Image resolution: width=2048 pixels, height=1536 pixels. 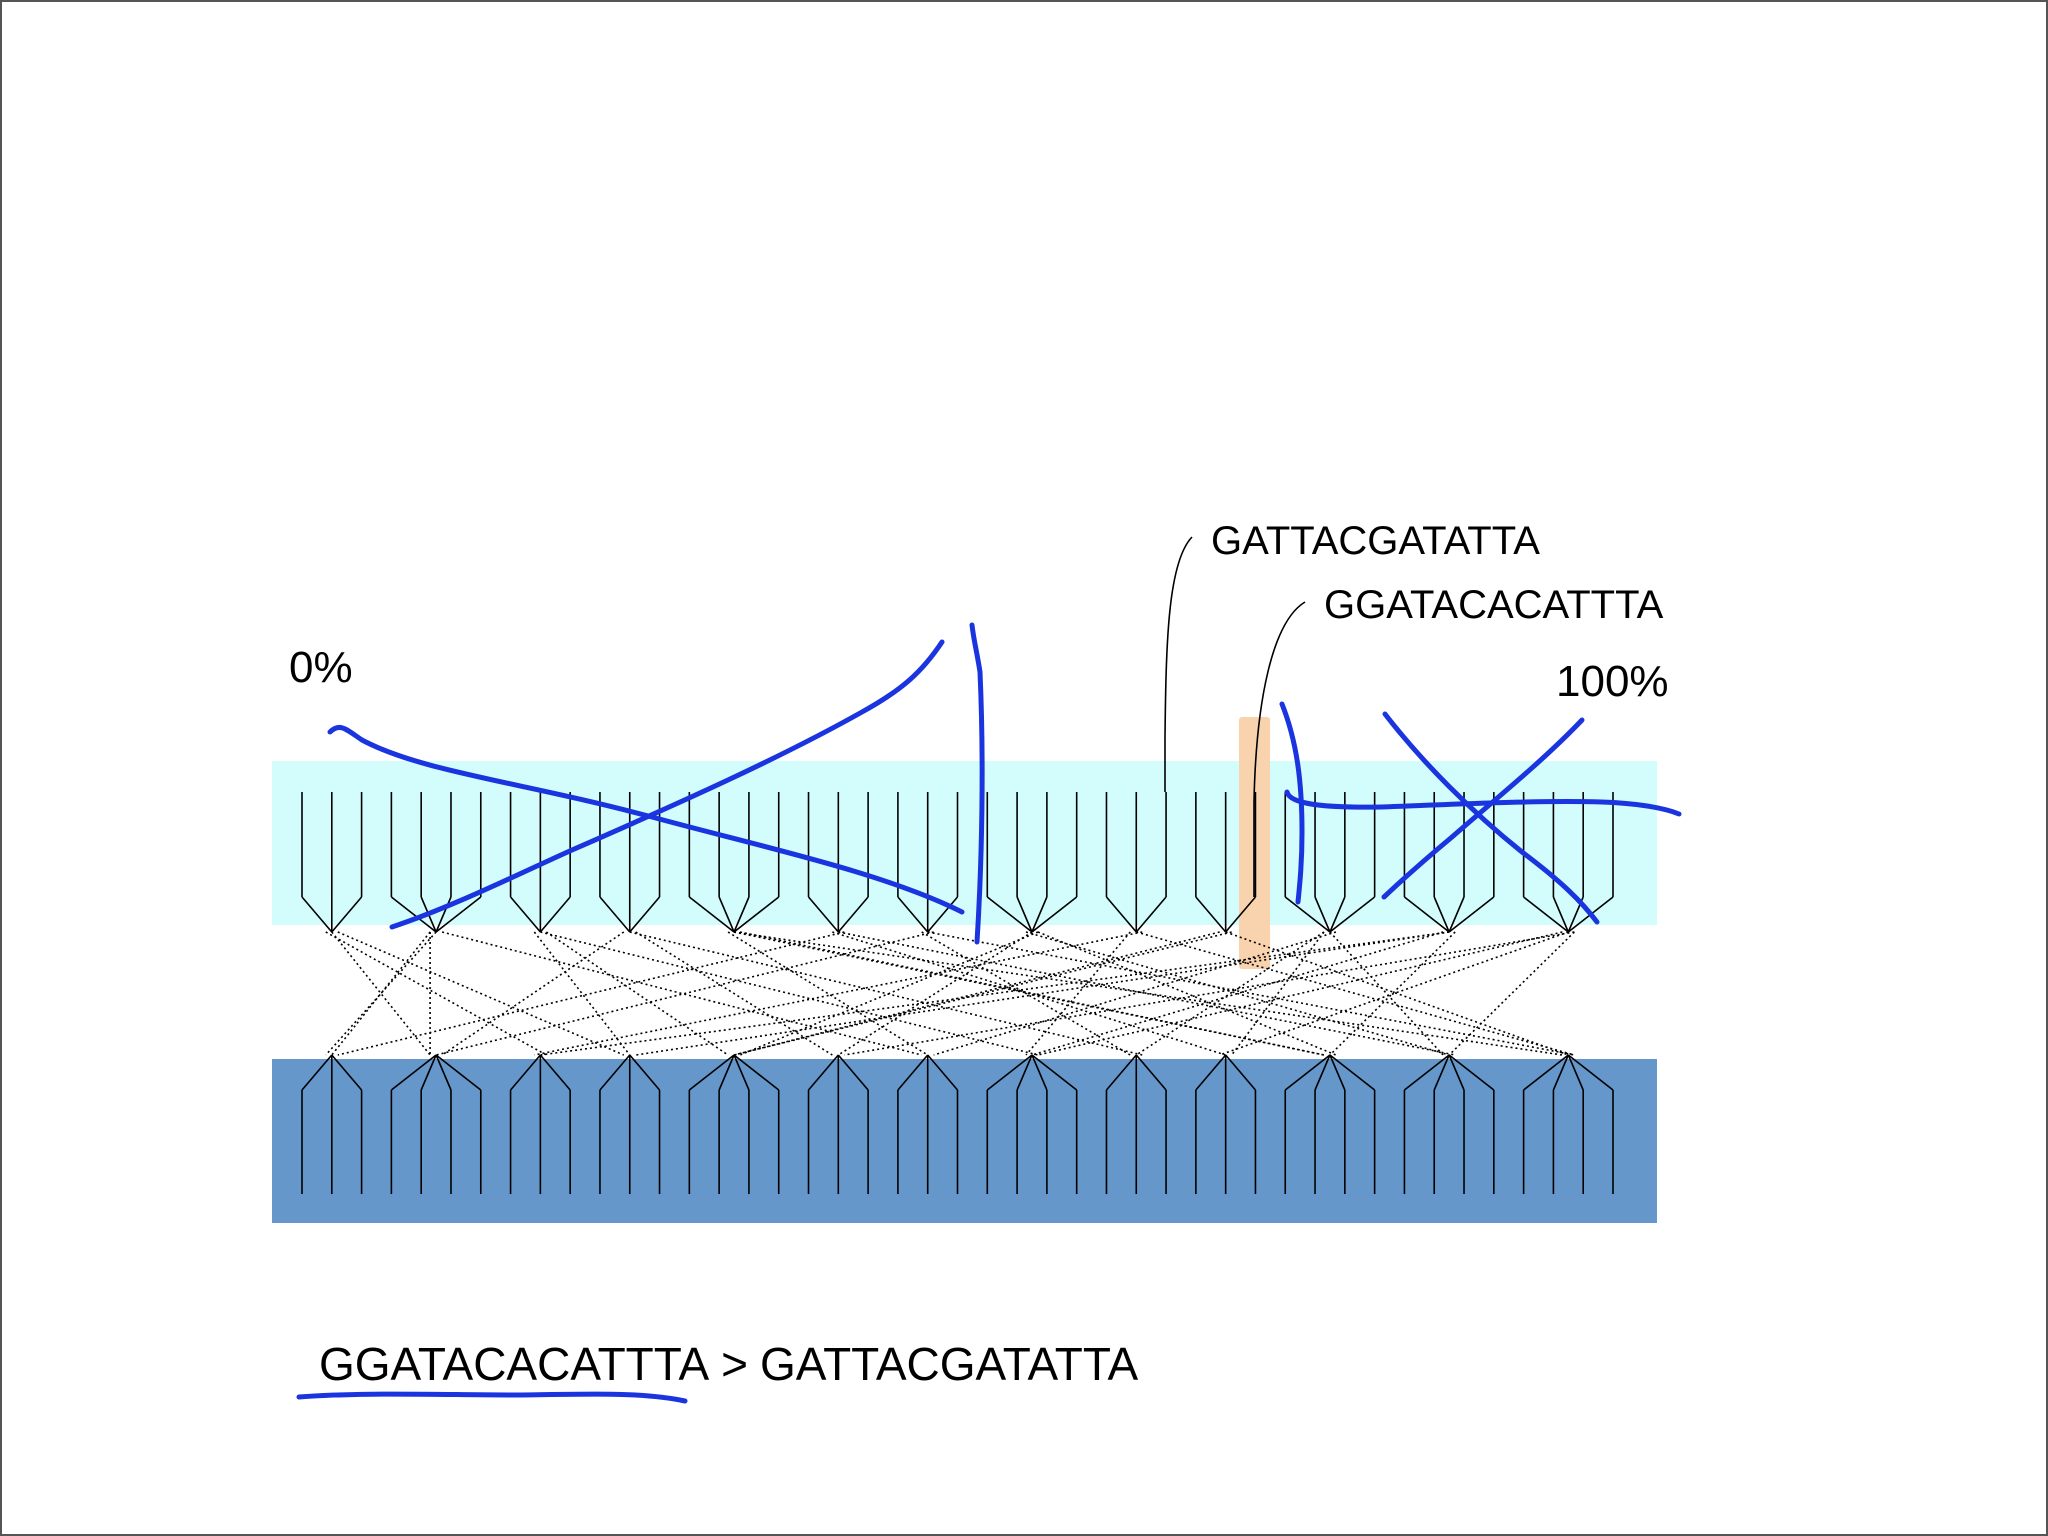 What do you see at coordinates (321, 667) in the screenshot?
I see `label-zero-percent: 0%` at bounding box center [321, 667].